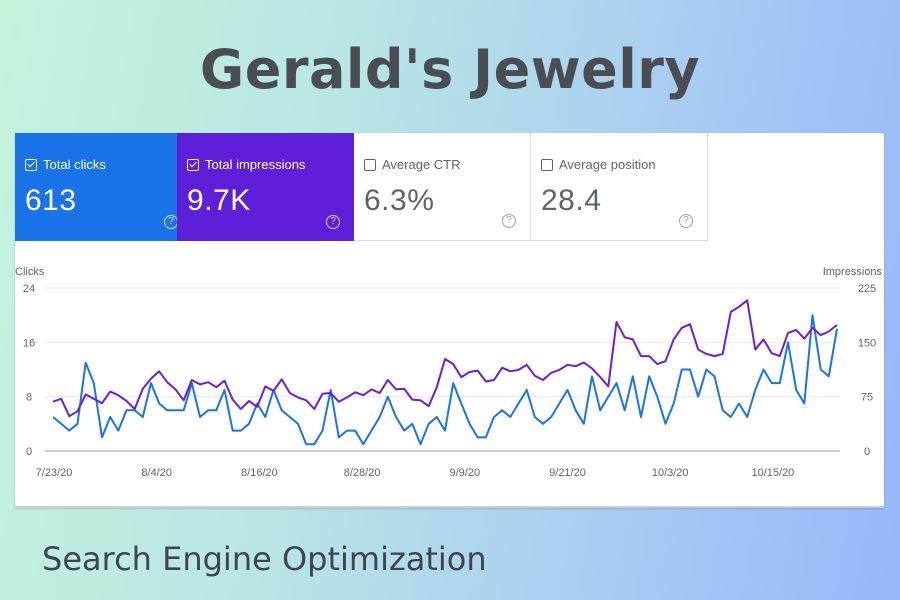 This screenshot has width=900, height=600. I want to click on right-tick-label: 0, so click(867, 452).